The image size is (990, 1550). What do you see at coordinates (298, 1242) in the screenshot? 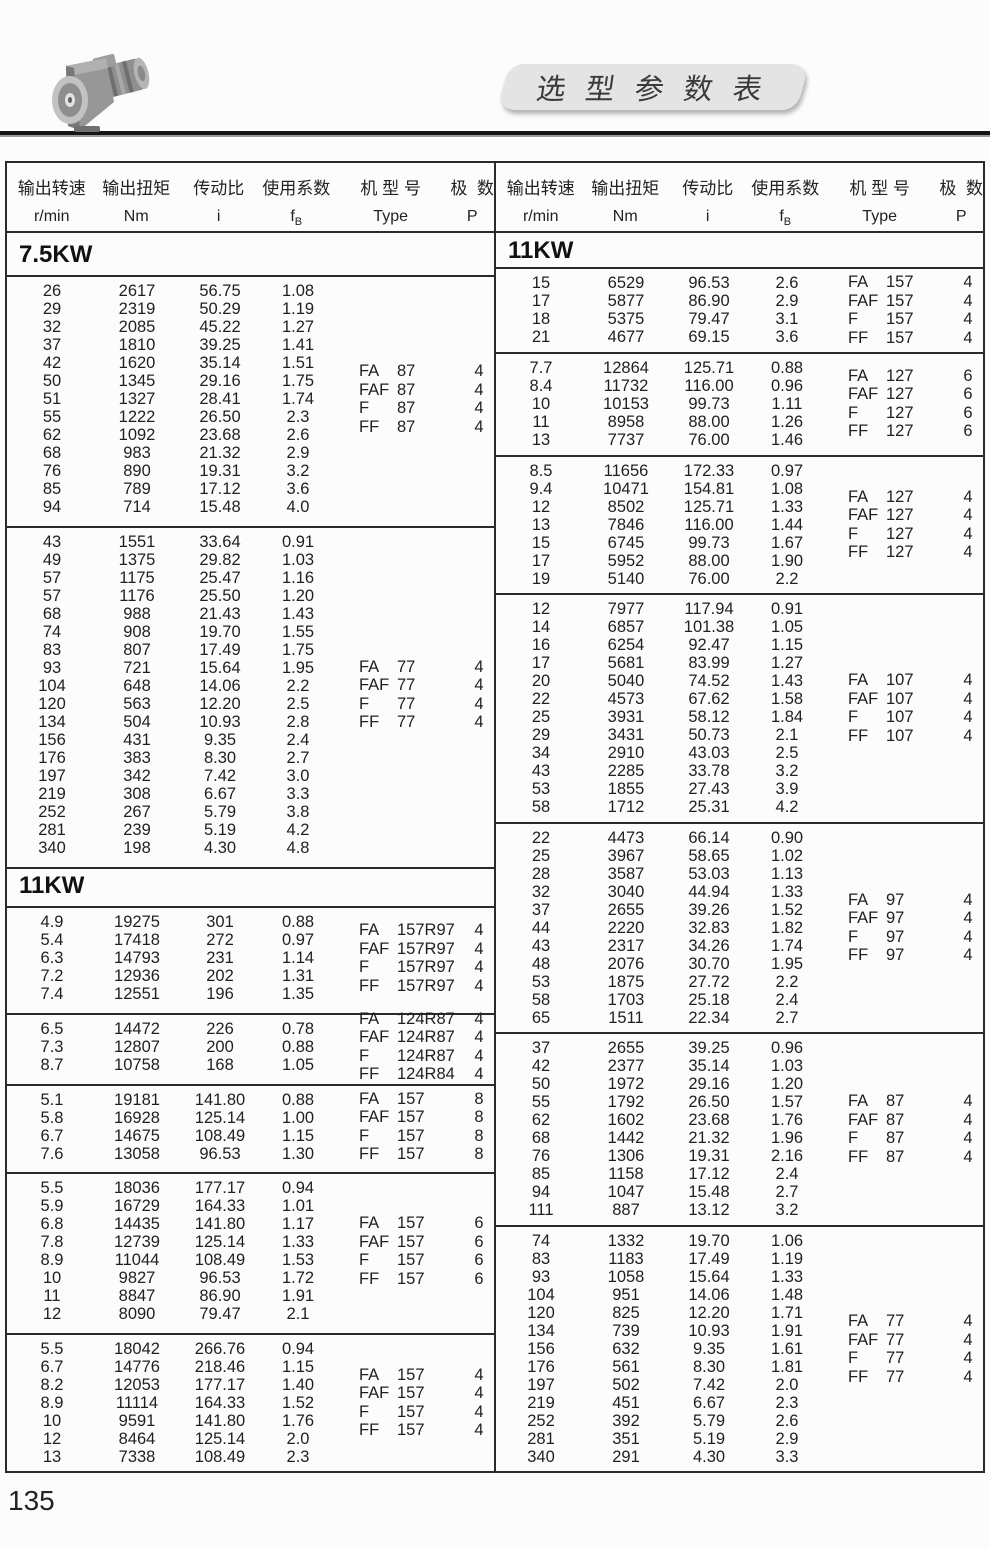
I see `fb-cell: 1.33` at bounding box center [298, 1242].